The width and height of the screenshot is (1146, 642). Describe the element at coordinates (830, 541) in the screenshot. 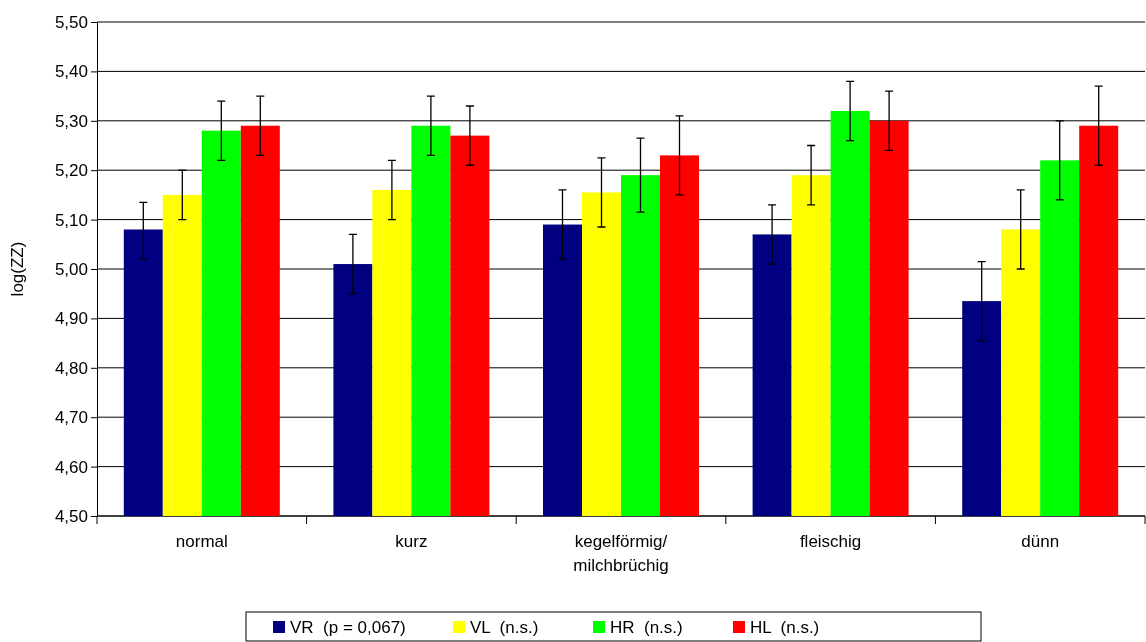

I see `x-tick-label: fleischig` at that location.